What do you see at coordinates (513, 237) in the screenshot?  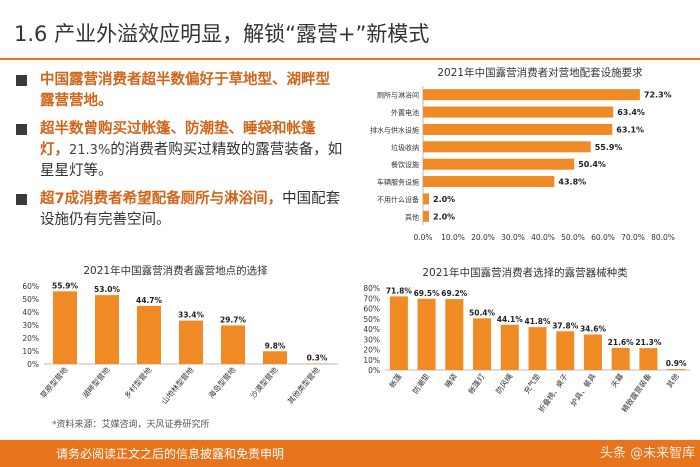 I see `x-tick-label: 30.0%` at bounding box center [513, 237].